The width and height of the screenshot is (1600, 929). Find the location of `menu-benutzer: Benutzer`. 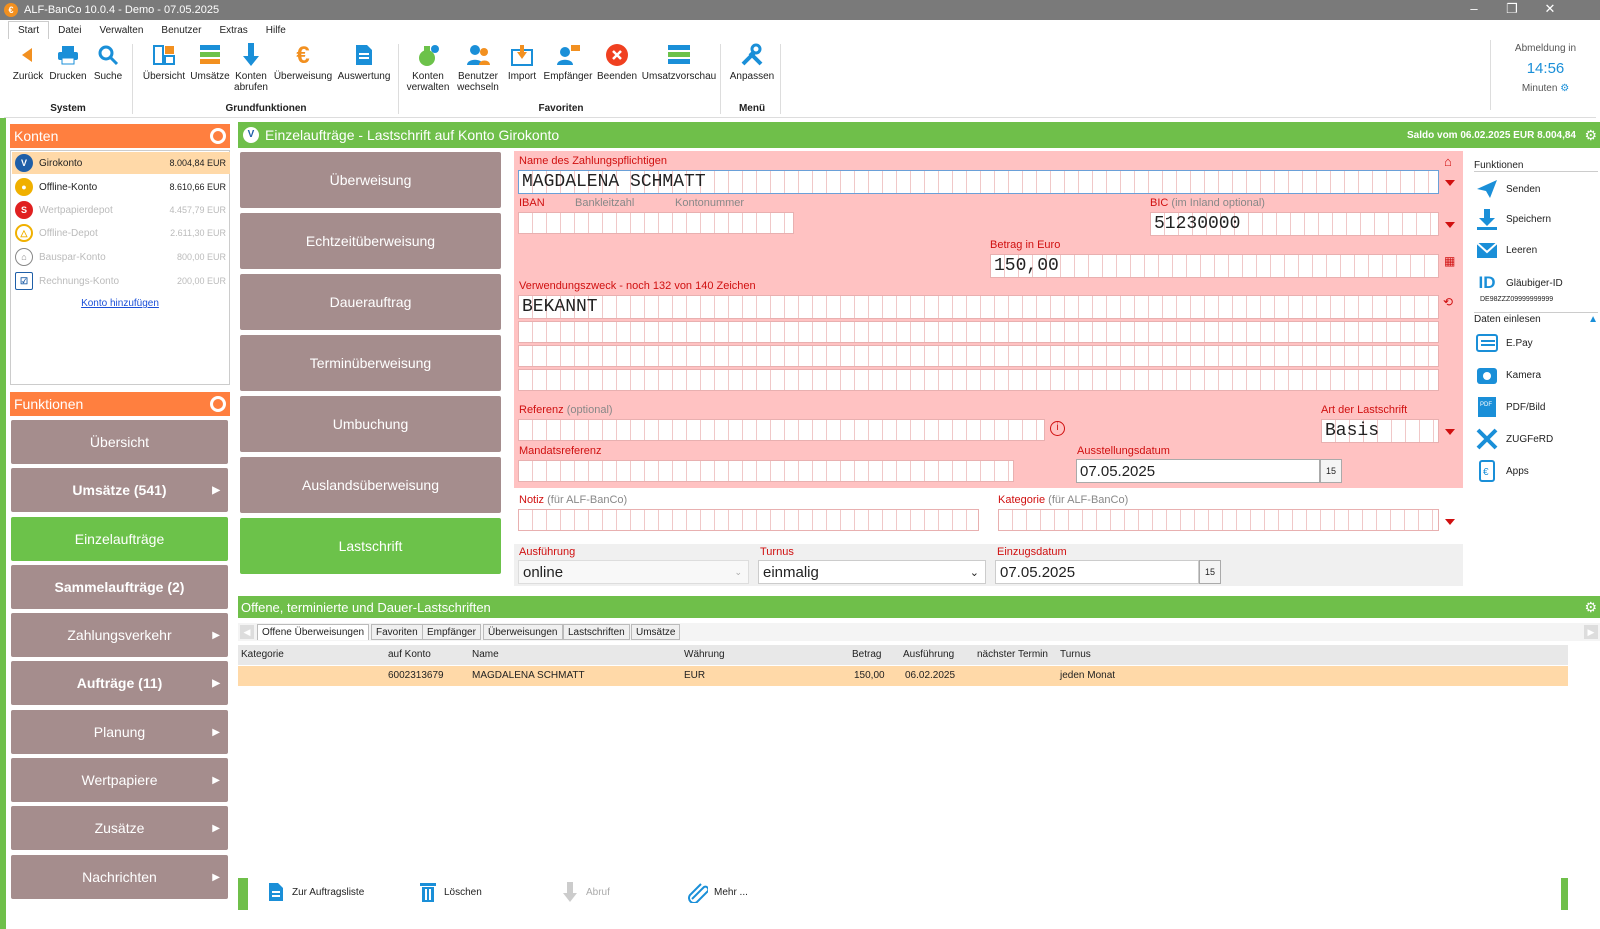

menu-benutzer: Benutzer is located at coordinates (181, 30).